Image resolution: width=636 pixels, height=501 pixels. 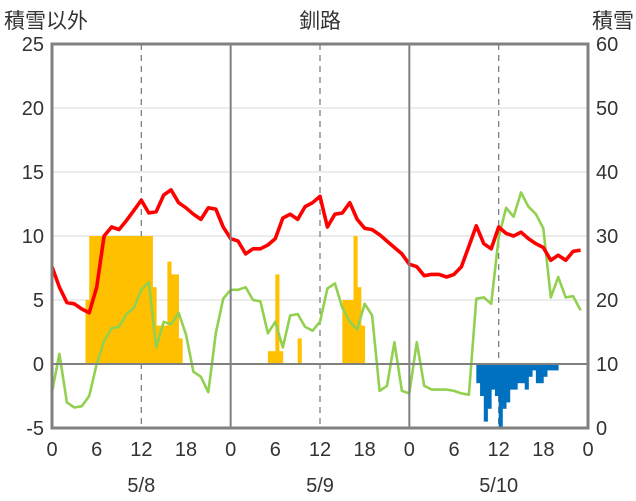 What do you see at coordinates (613, 21) in the screenshot?
I see `y-right-axis-label: 積雪` at bounding box center [613, 21].